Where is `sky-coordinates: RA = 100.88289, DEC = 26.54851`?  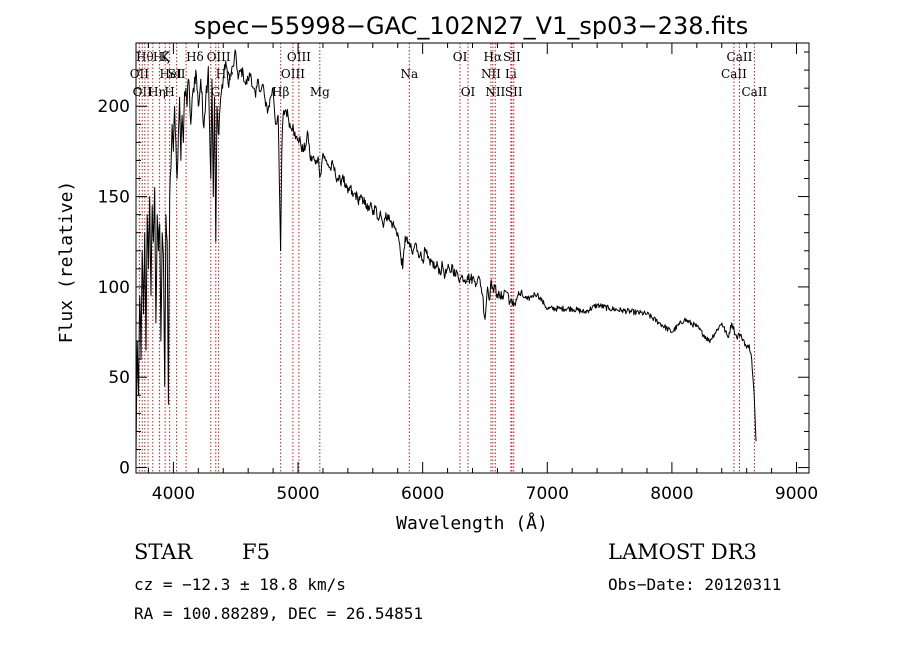
sky-coordinates: RA = 100.88289, DEC = 26.54851 is located at coordinates (278, 613).